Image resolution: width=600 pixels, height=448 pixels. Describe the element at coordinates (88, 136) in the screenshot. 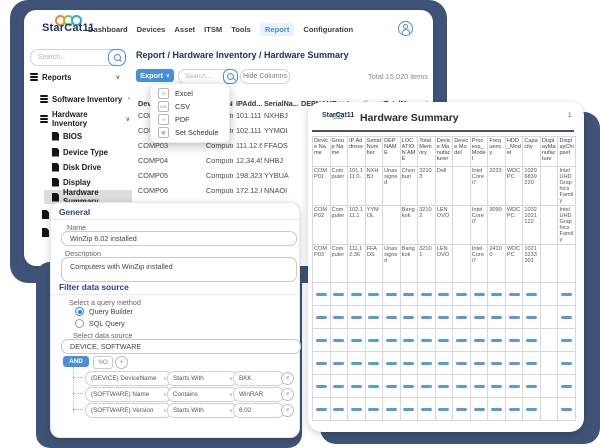

I see `sidebar-item-bios: BIOS` at that location.